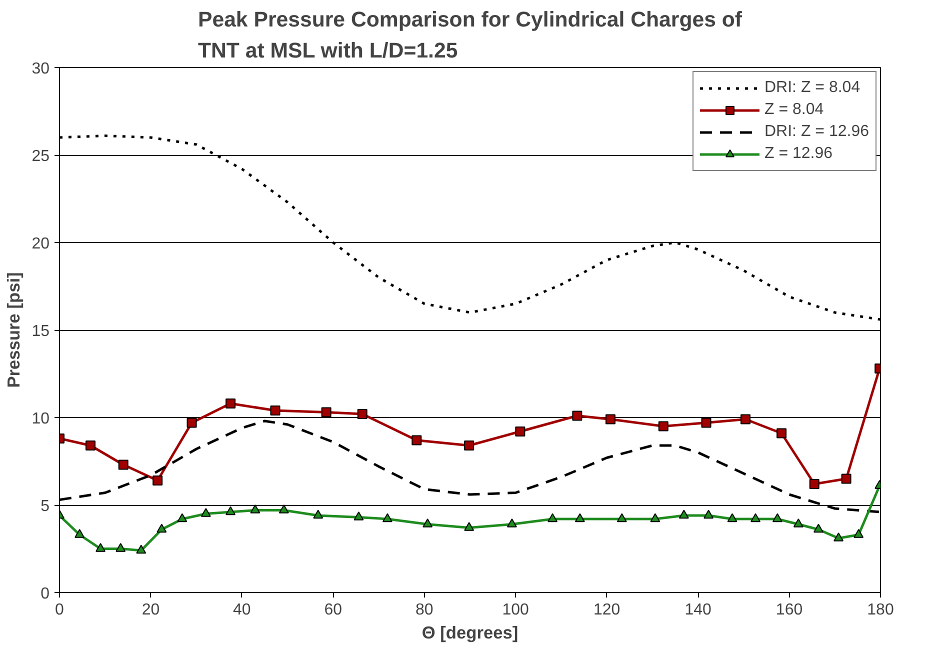  I want to click on y-tick-label: 20, so click(41, 244).